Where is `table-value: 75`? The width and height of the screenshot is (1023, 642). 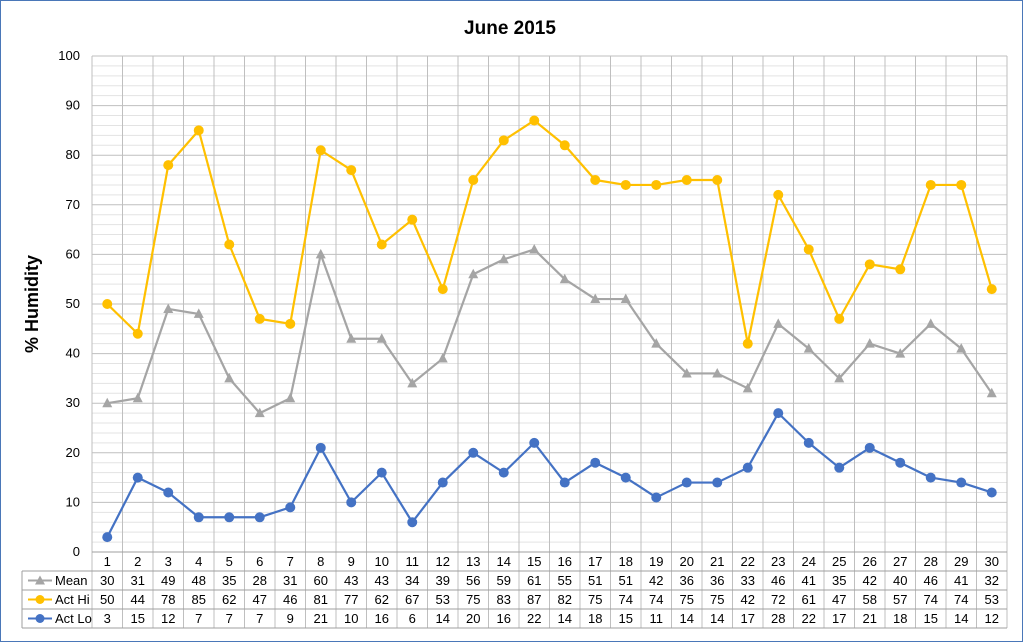
table-value: 75 is located at coordinates (687, 599).